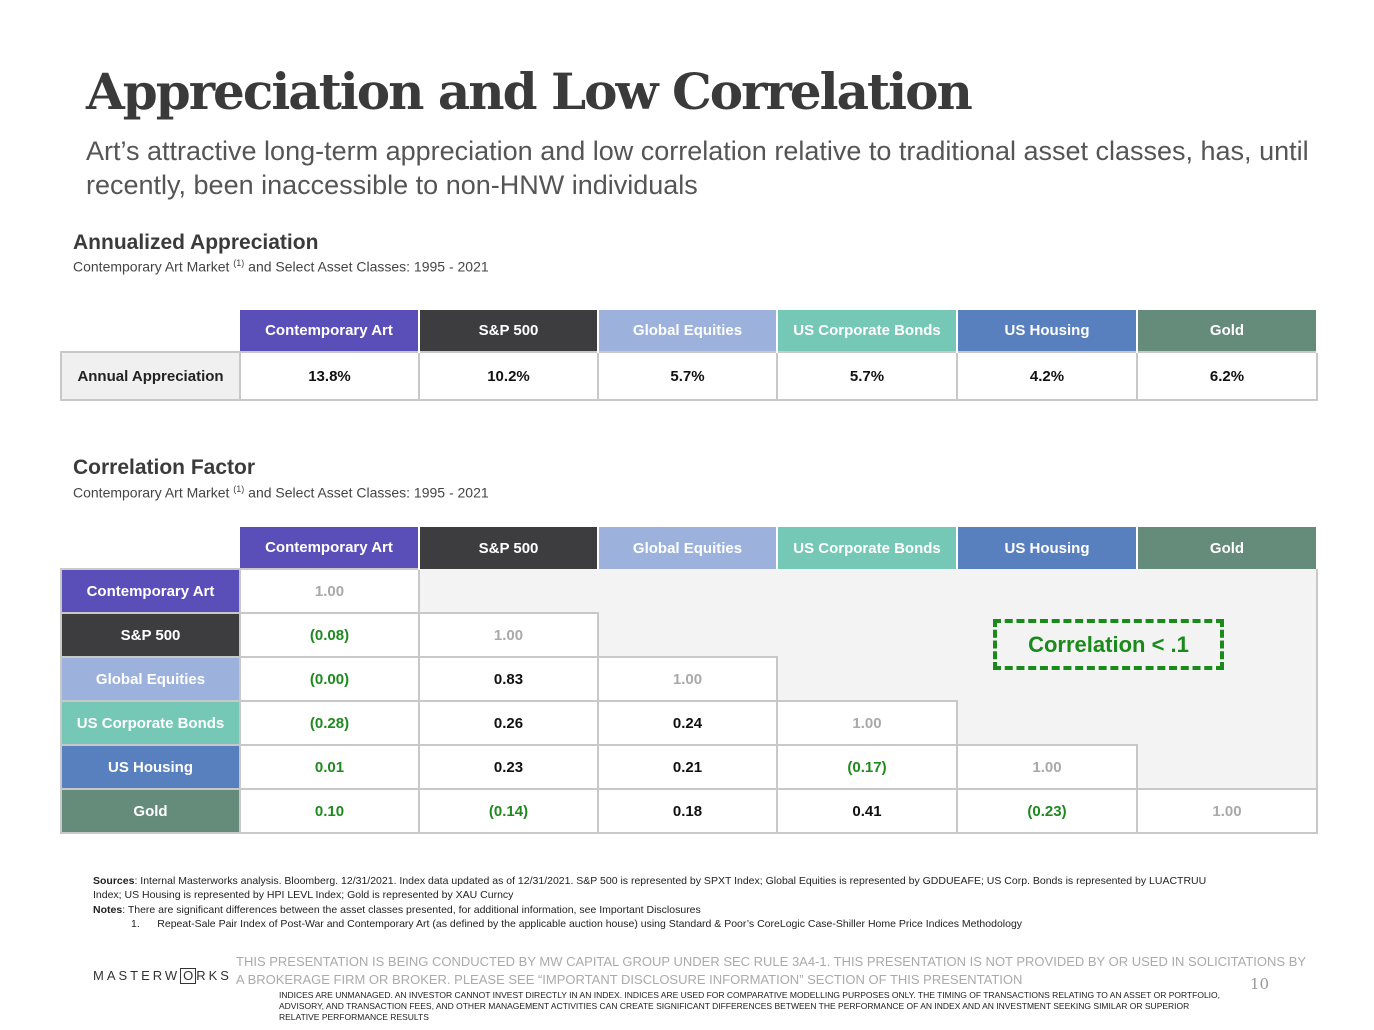  I want to click on correlation-cell: 0.23, so click(508, 767).